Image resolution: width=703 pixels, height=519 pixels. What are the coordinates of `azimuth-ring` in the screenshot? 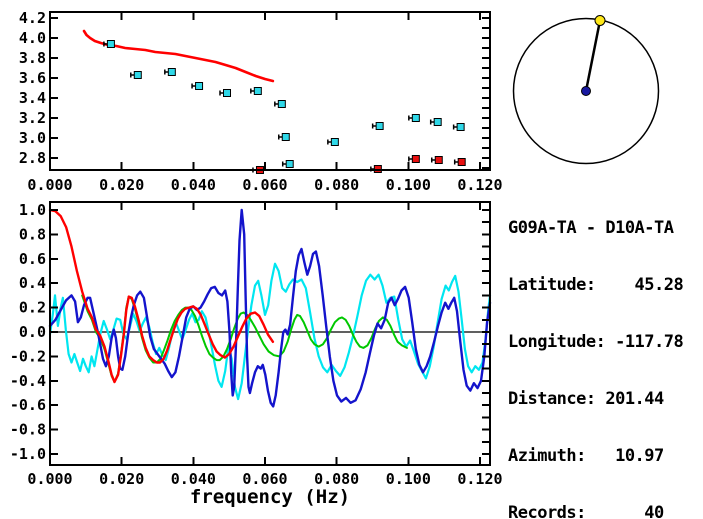 It's located at (586, 91).